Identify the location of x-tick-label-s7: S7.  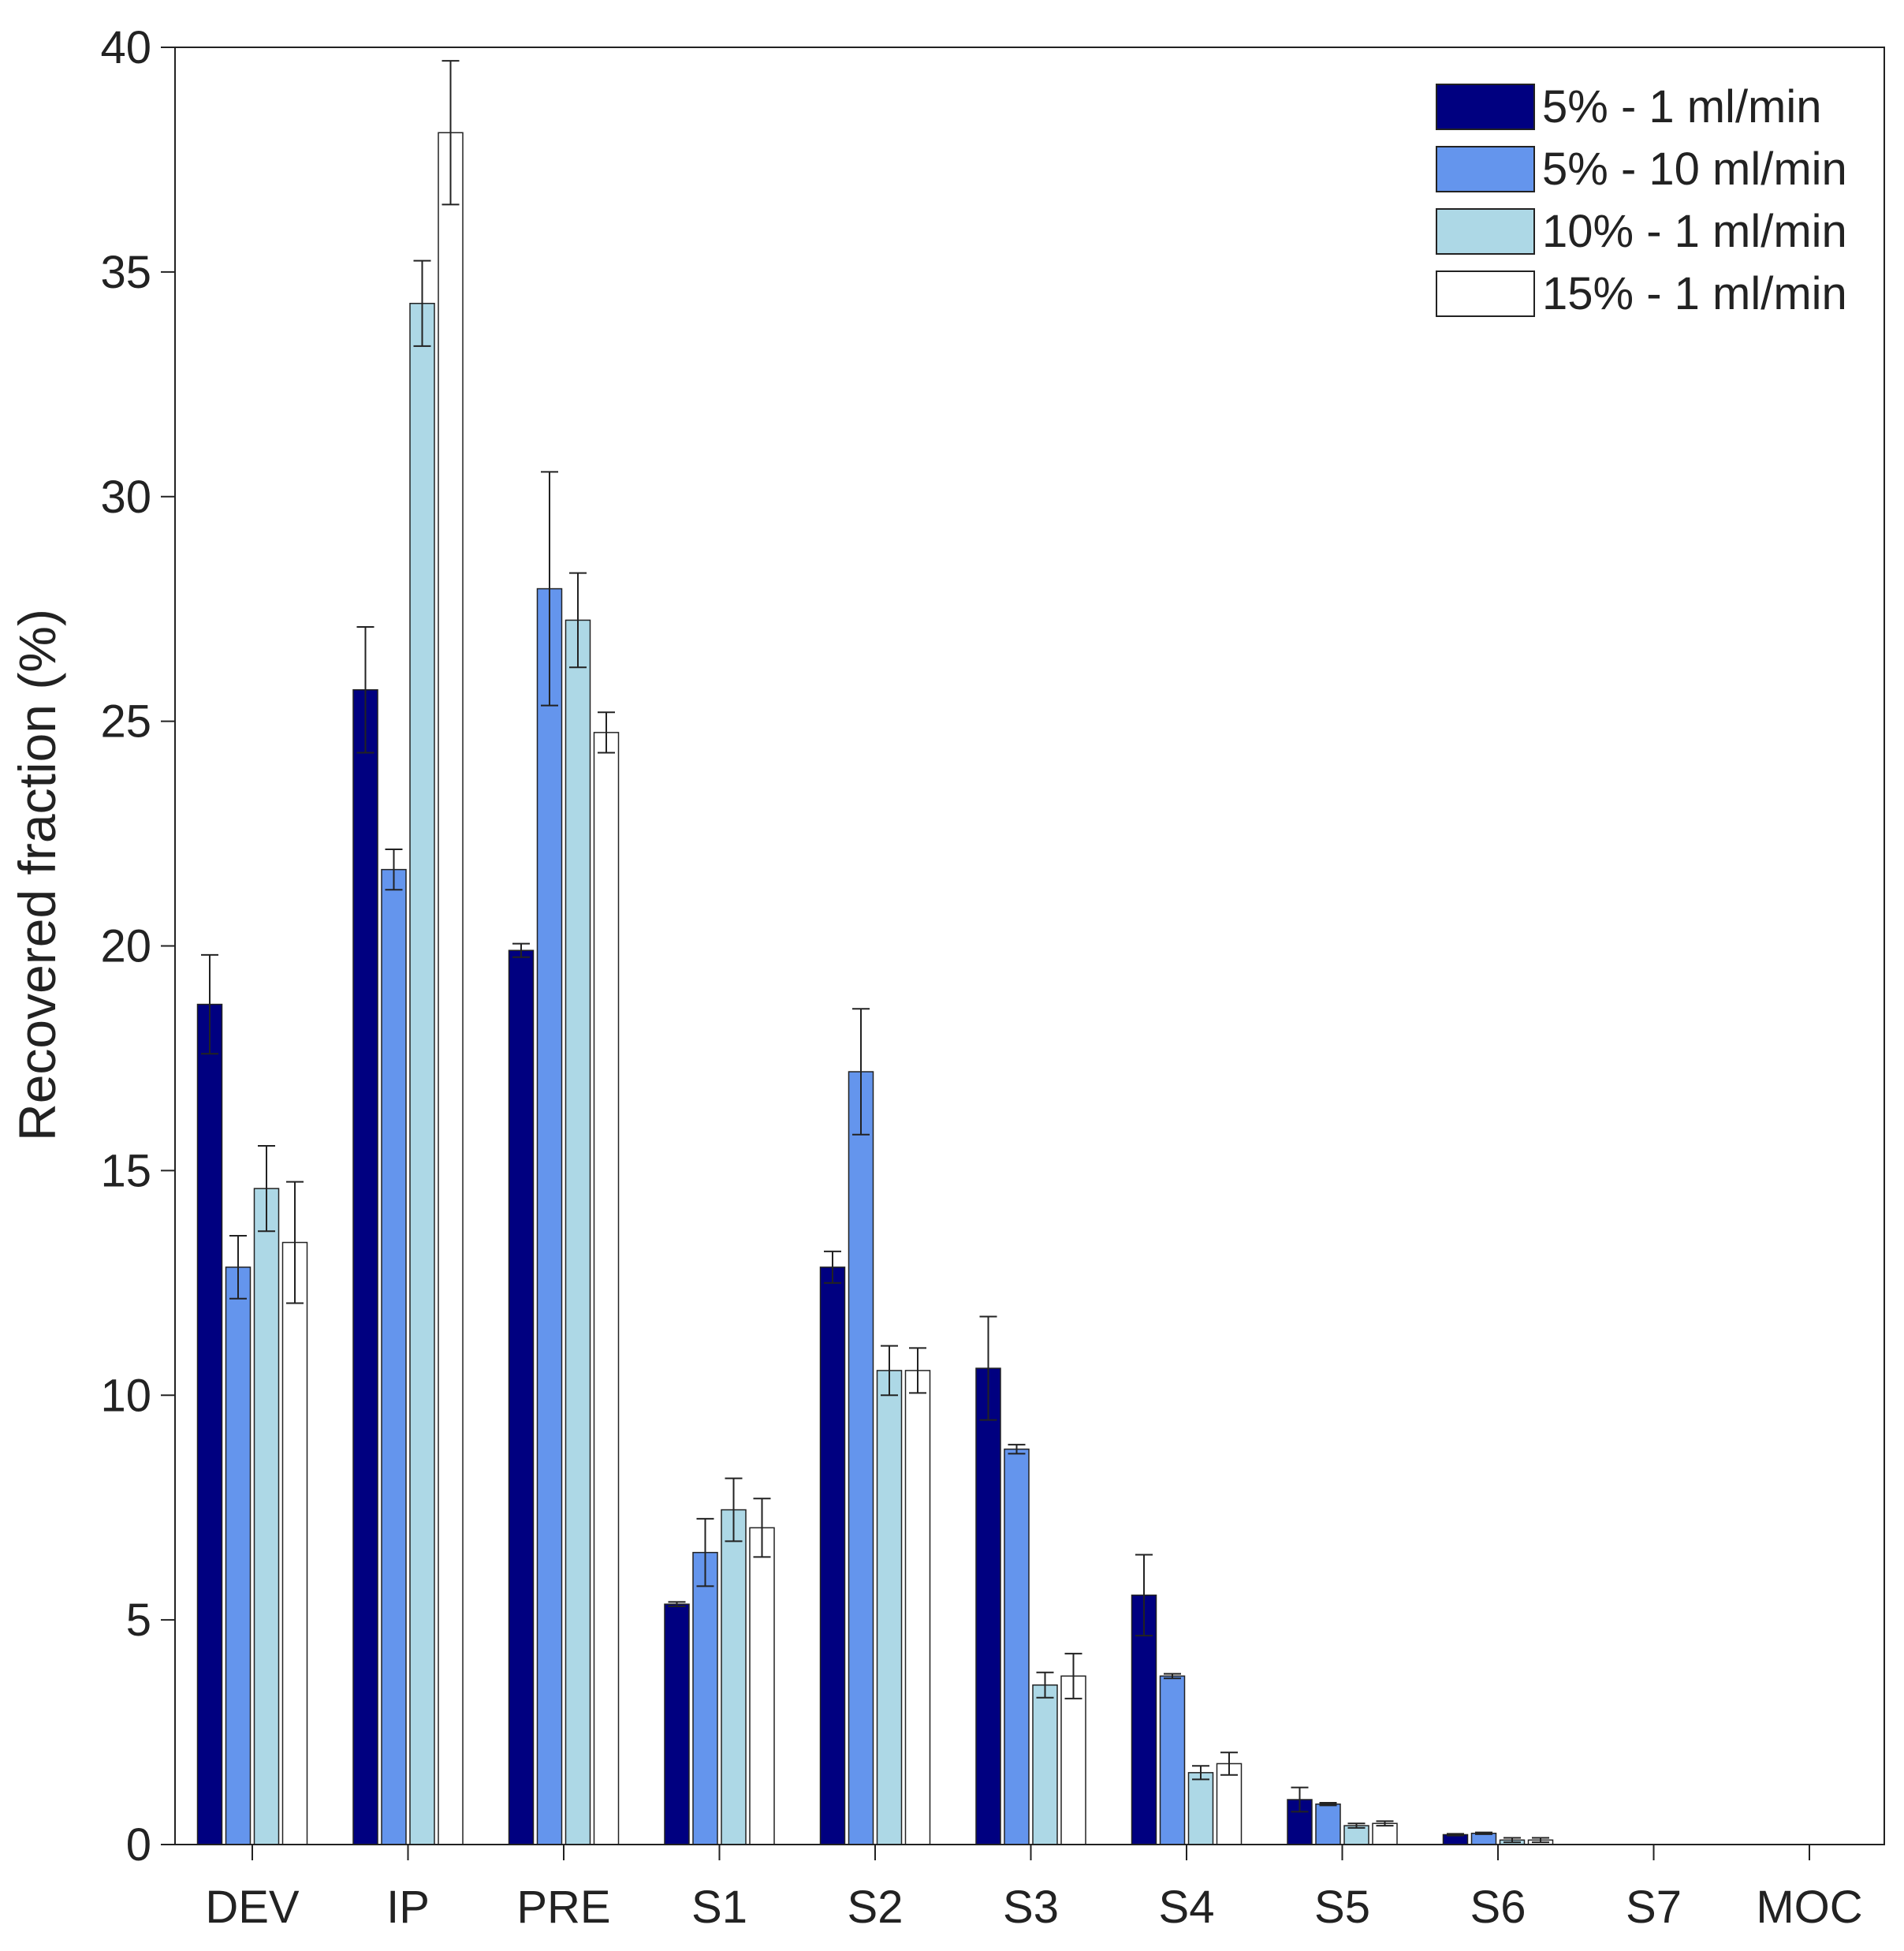
(1654, 1907).